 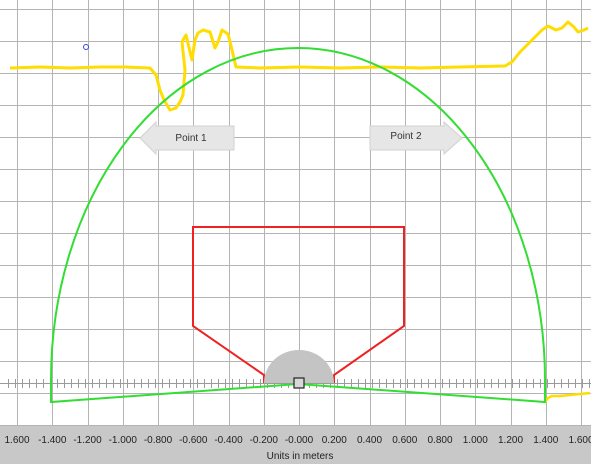 What do you see at coordinates (300, 456) in the screenshot?
I see `x-axis-label: Units in meters` at bounding box center [300, 456].